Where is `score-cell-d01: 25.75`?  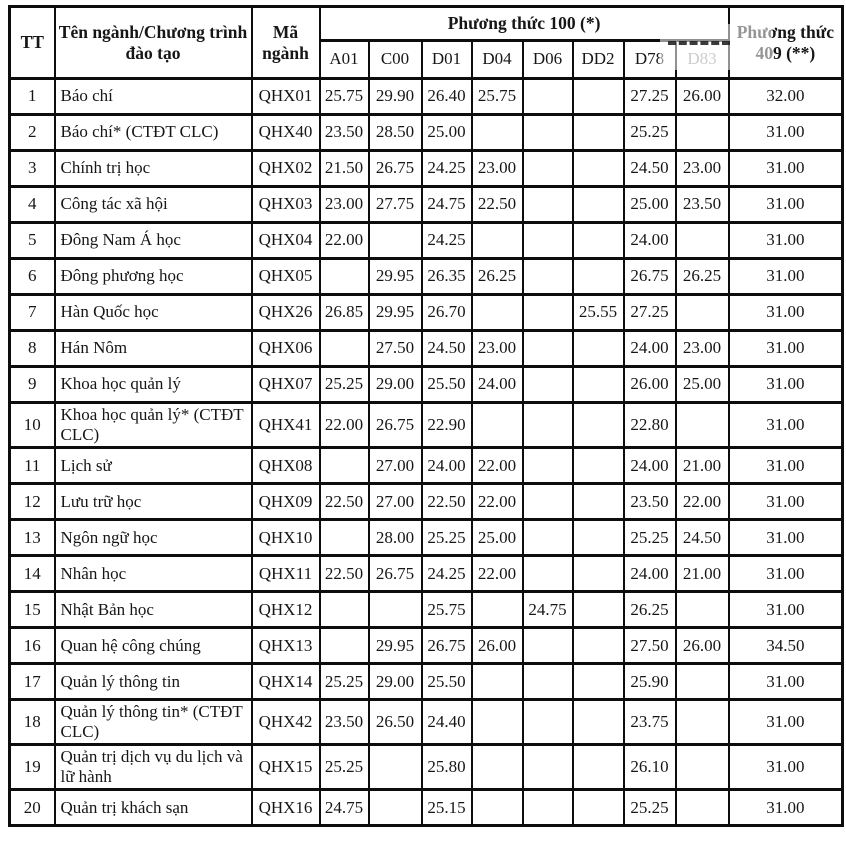
score-cell-d01: 25.75 is located at coordinates (446, 610).